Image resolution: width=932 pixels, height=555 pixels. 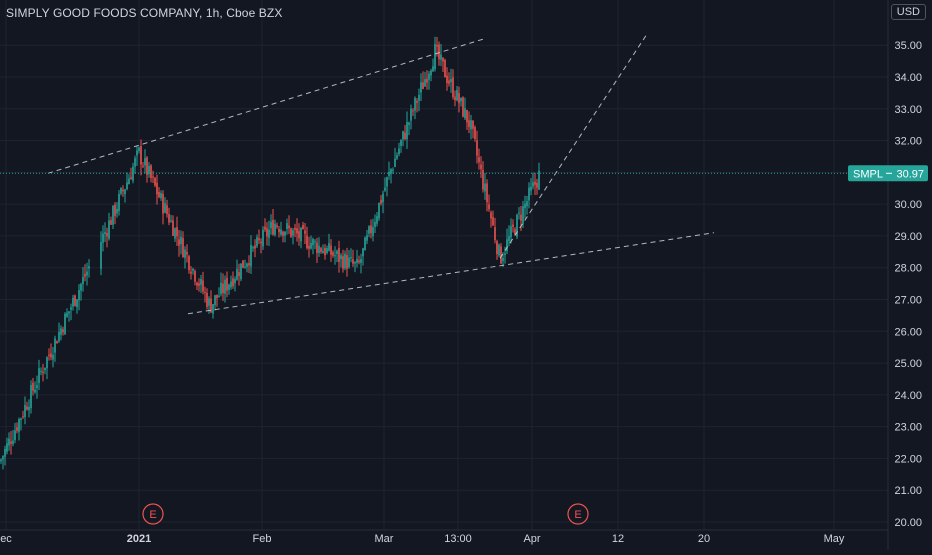 I want to click on y-tick-label: 29.00, so click(x=908, y=237).